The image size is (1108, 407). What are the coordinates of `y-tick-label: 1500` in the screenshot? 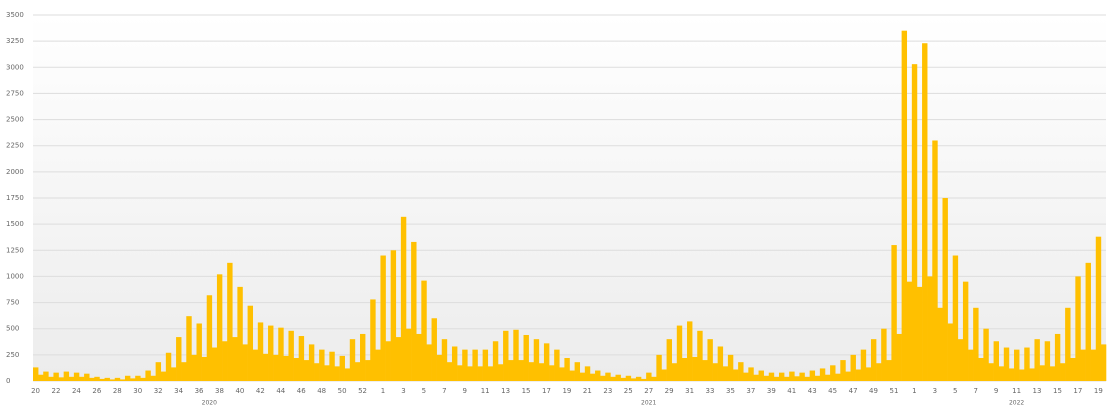 It's located at (15, 224).